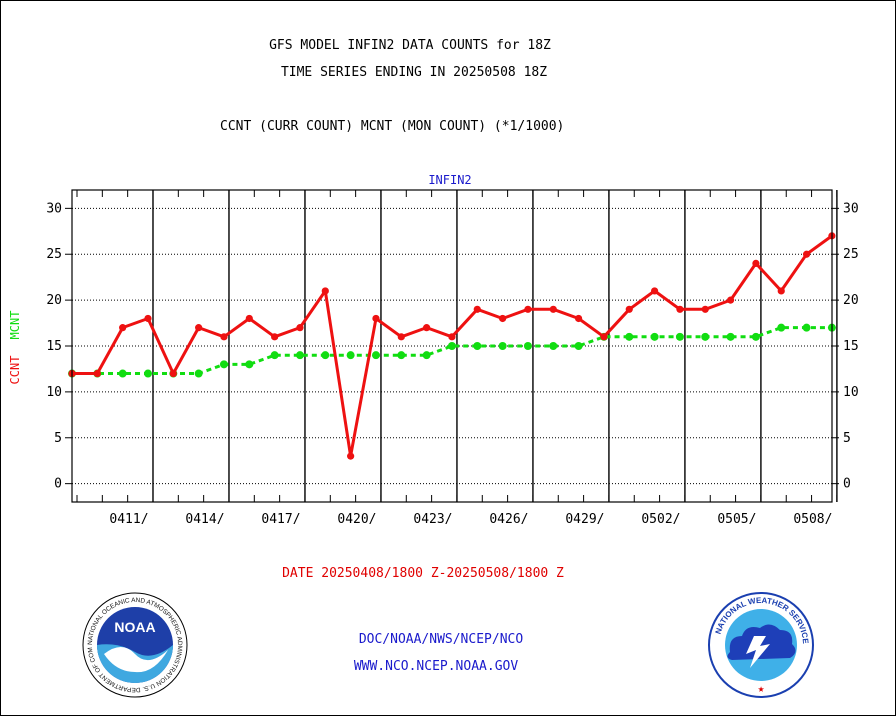 The height and width of the screenshot is (716, 896). What do you see at coordinates (128, 519) in the screenshot?
I see `x-tick-label: 0411/` at bounding box center [128, 519].